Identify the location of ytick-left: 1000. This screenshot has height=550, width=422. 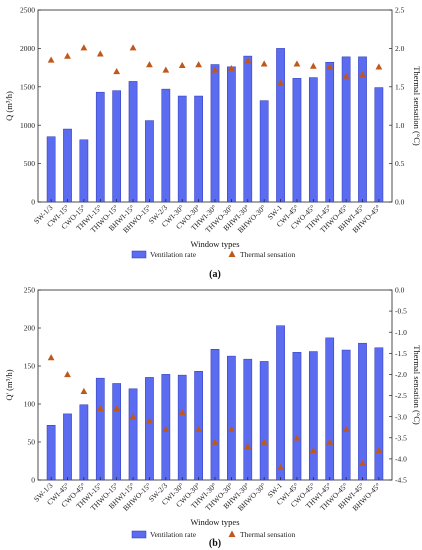
(27, 125).